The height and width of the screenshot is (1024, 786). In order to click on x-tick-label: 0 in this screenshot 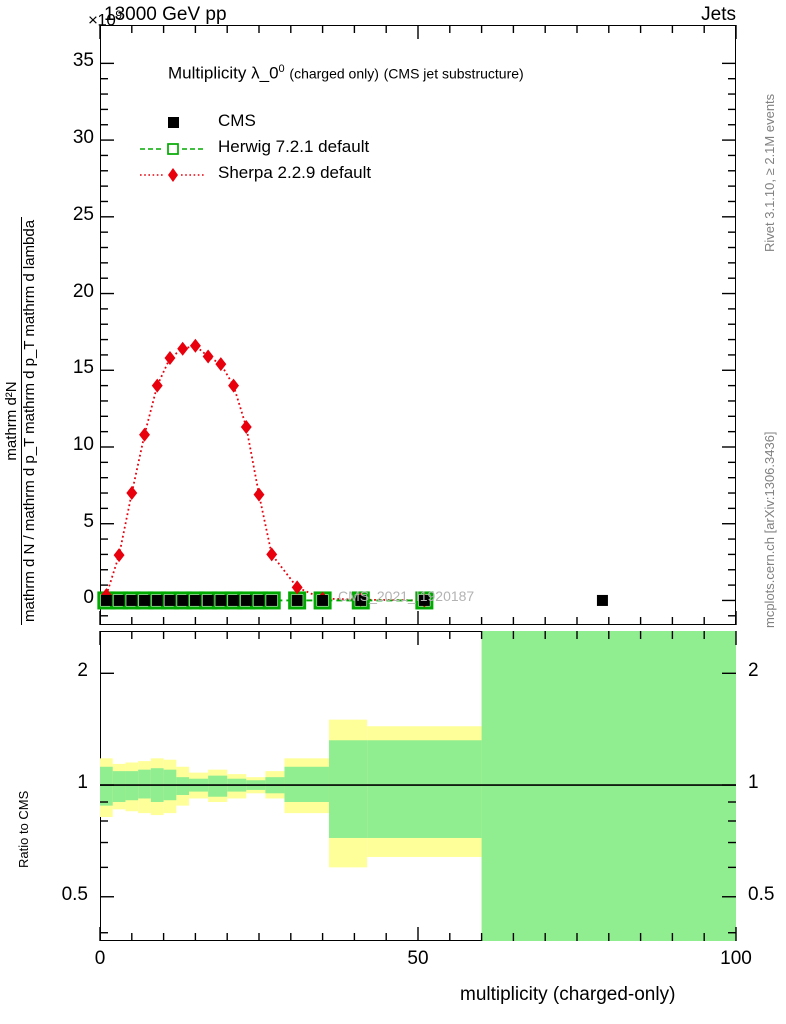, I will do `click(100, 958)`.